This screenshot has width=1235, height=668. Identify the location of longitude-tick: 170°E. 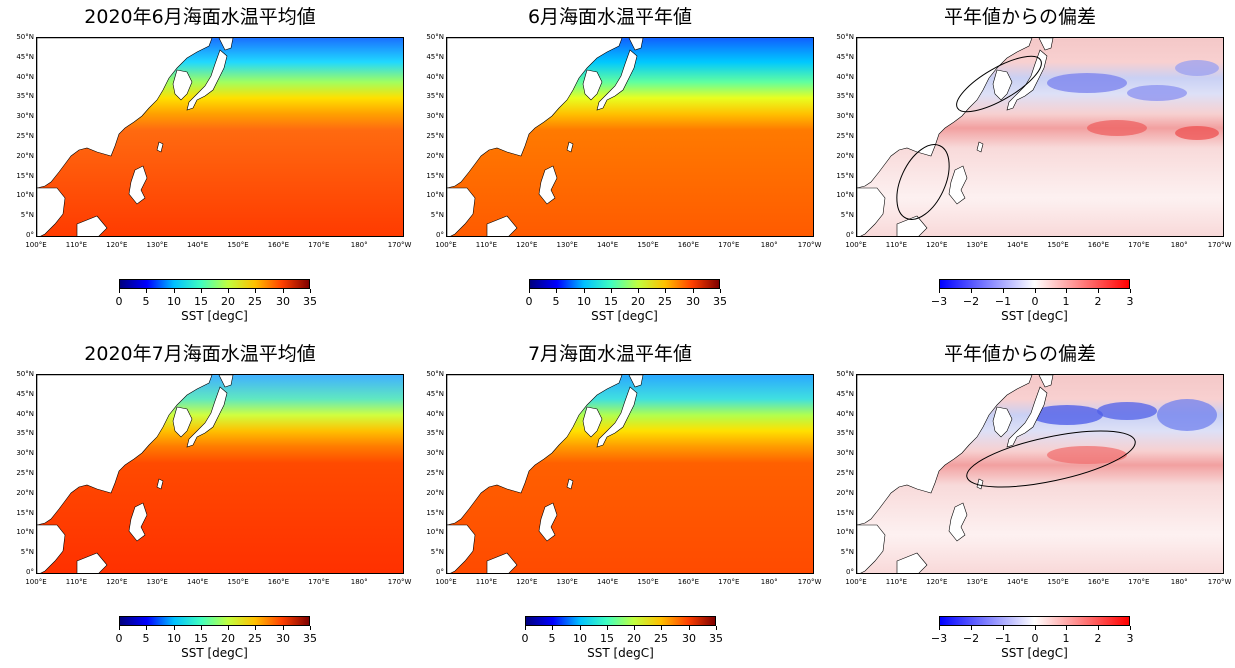
(729, 582).